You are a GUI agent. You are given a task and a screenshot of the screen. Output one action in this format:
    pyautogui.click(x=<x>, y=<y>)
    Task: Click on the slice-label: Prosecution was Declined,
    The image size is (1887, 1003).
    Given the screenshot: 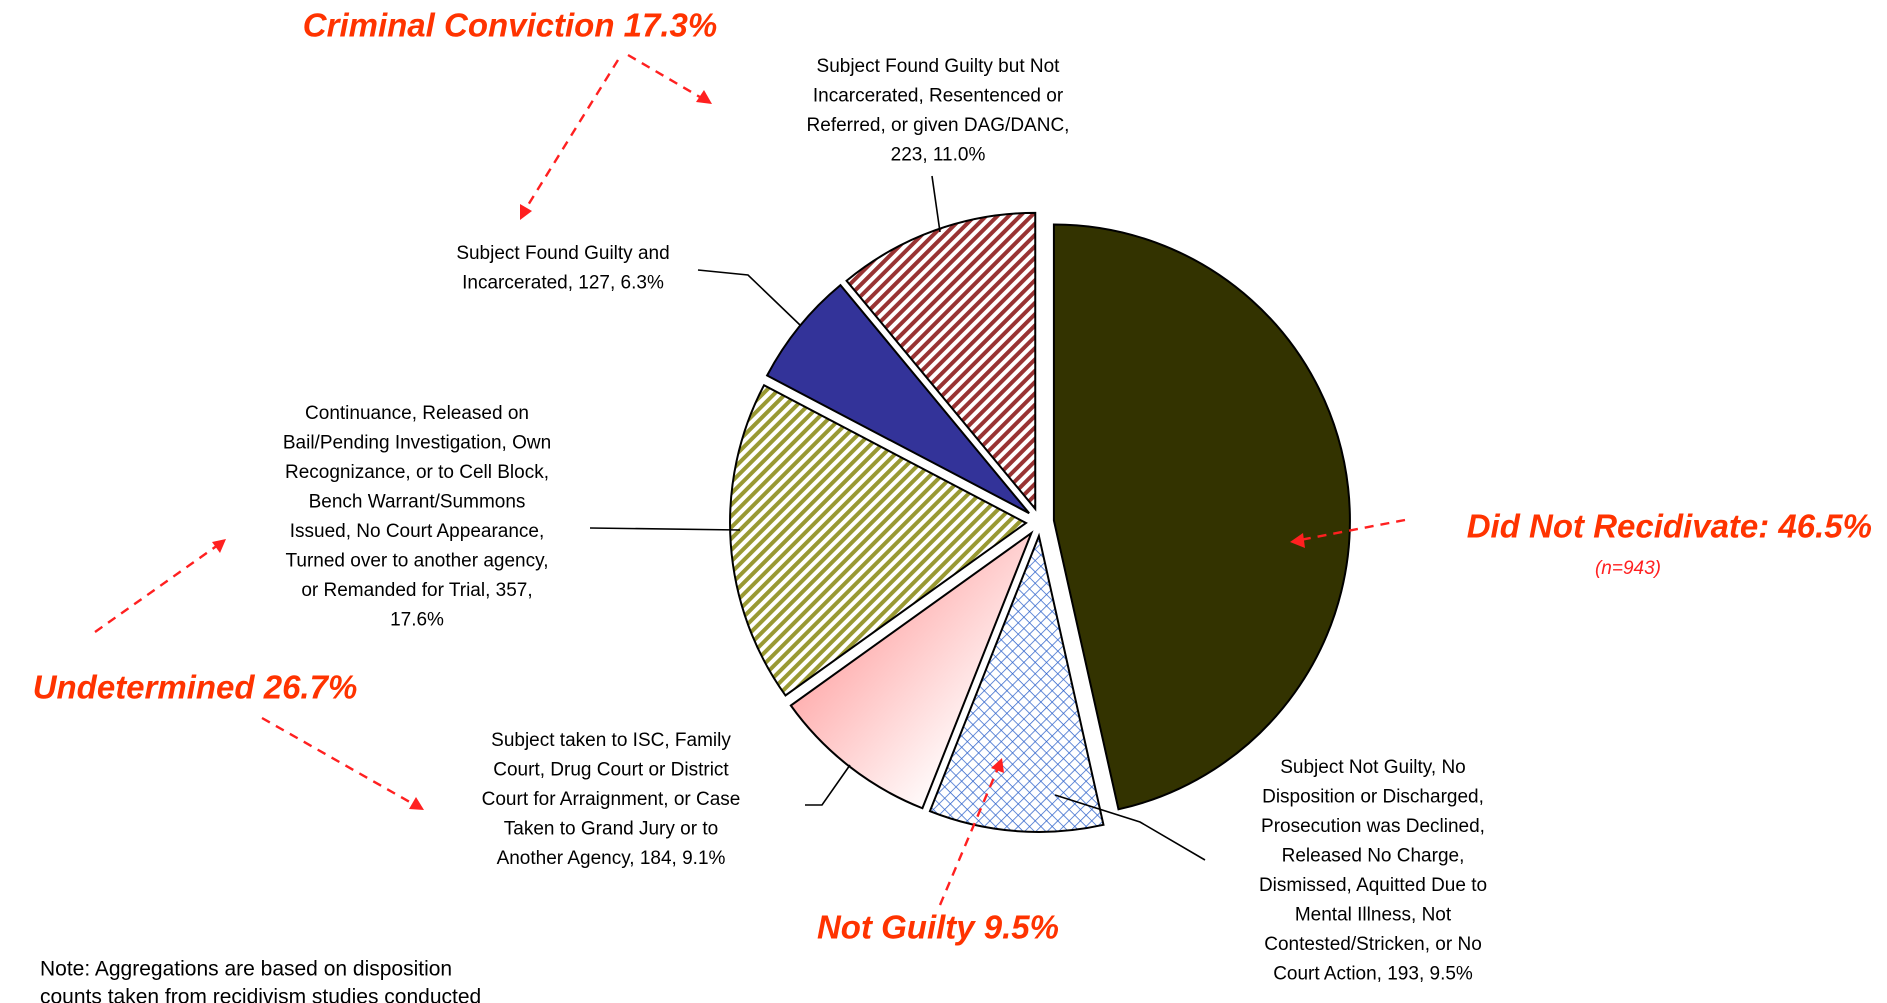 What is the action you would take?
    pyautogui.click(x=1373, y=826)
    